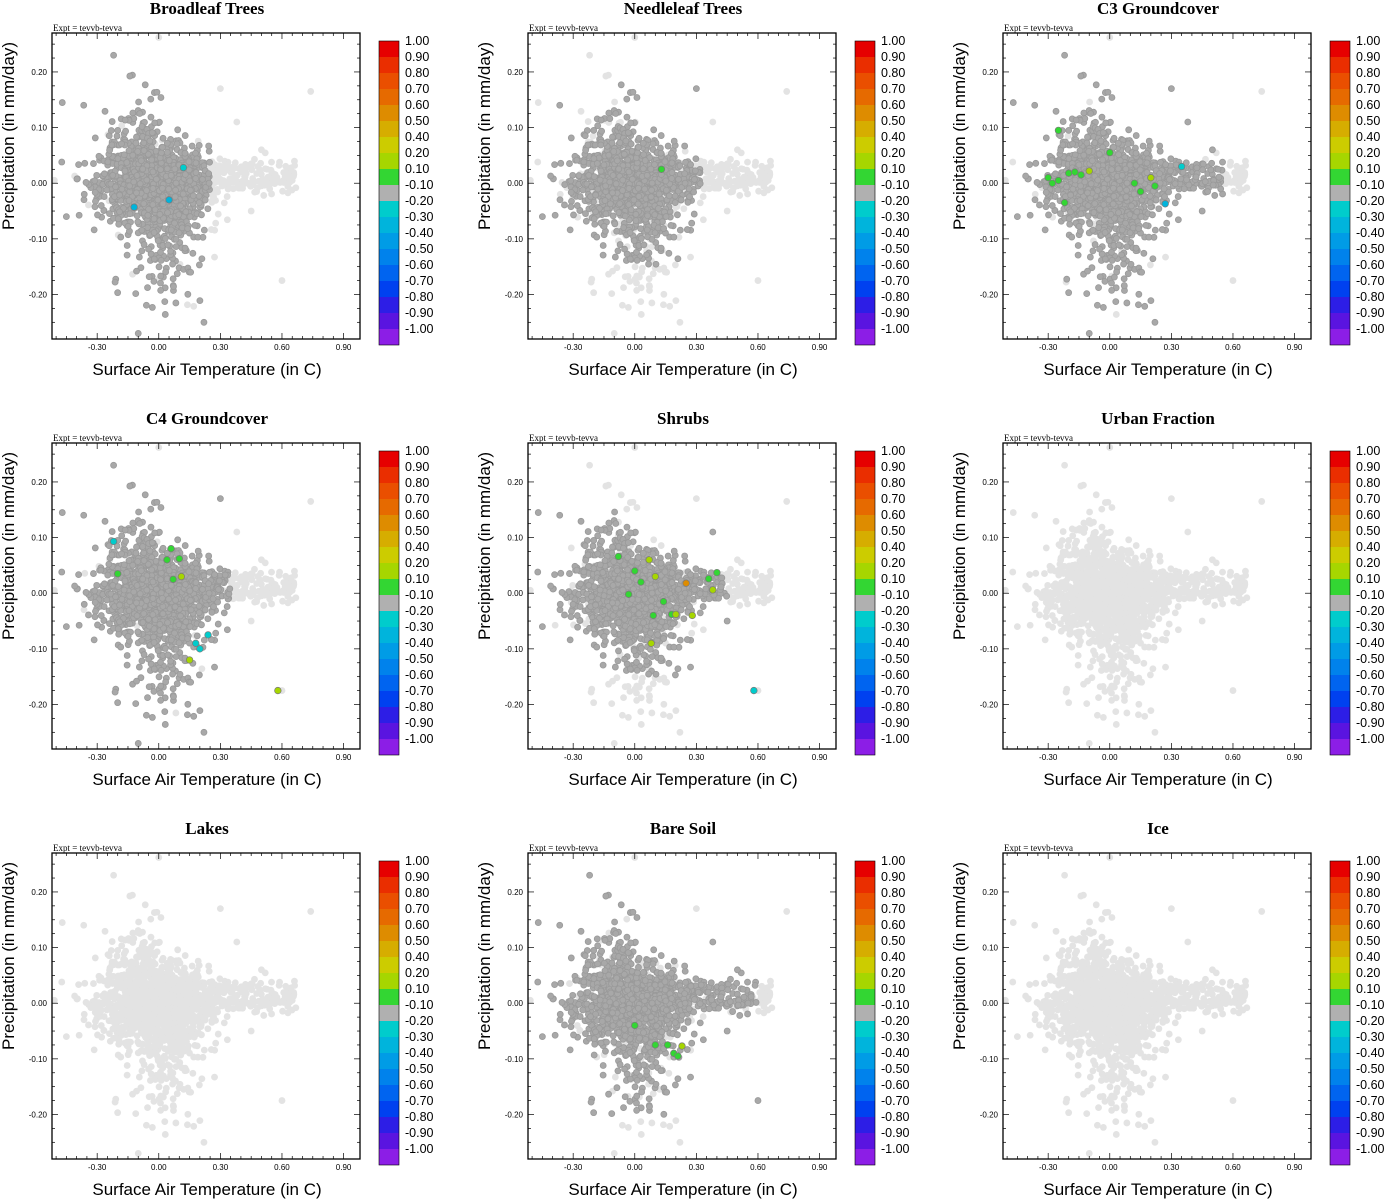  I want to click on expt-label: Expt = tevvb-tevva, so click(1038, 28).